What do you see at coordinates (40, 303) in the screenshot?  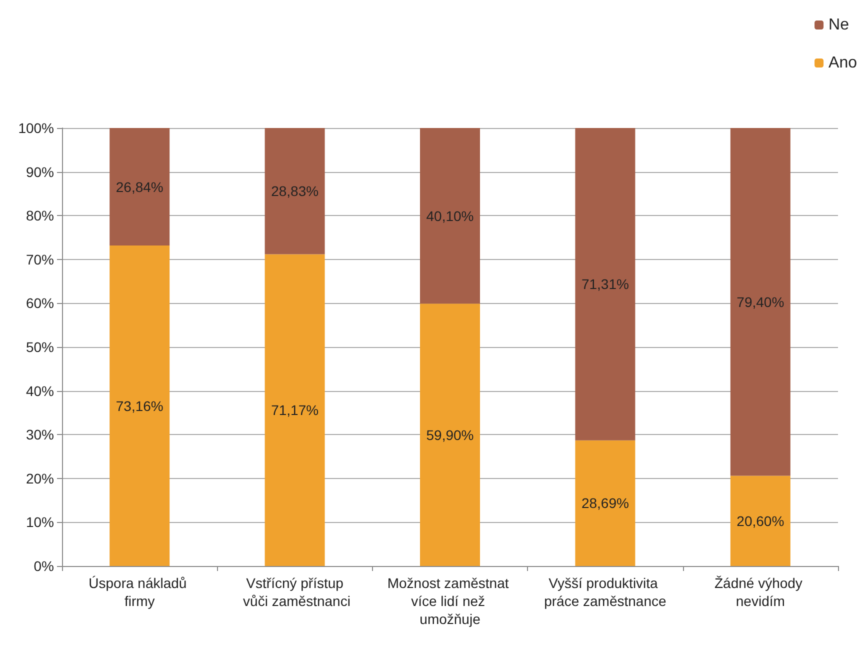 I see `y-tick-label: 60%` at bounding box center [40, 303].